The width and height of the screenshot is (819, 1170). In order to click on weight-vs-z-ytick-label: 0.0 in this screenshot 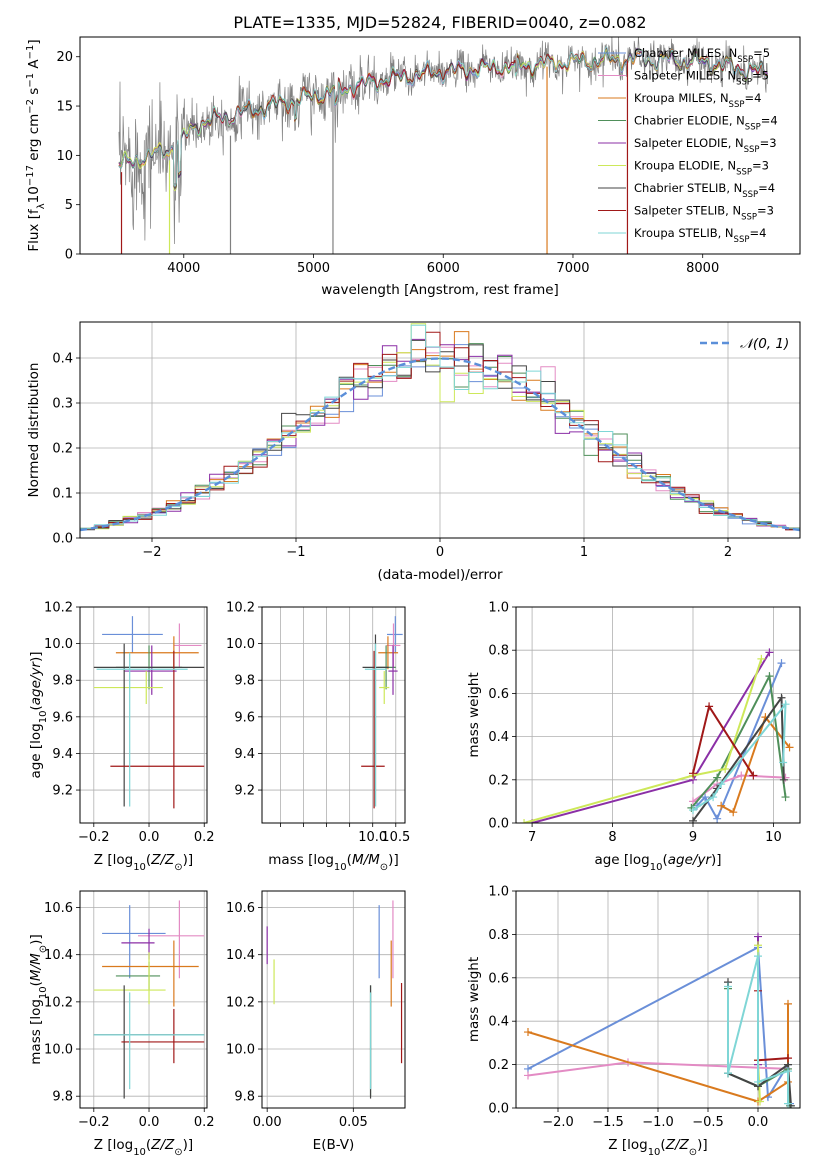, I will do `click(498, 1109)`.